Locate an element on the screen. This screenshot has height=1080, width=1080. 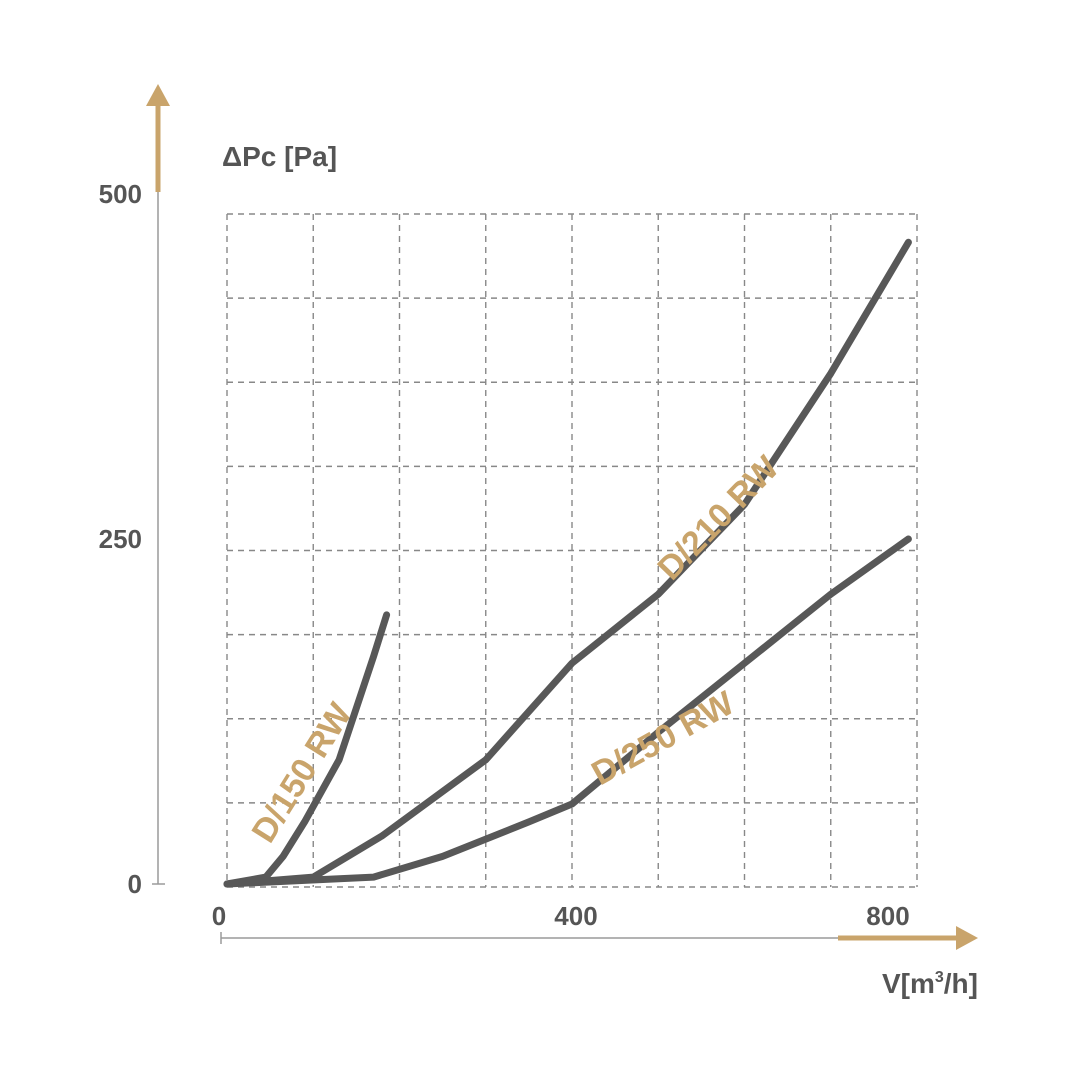
x-axis-title: V[m3/h] is located at coordinates (930, 983).